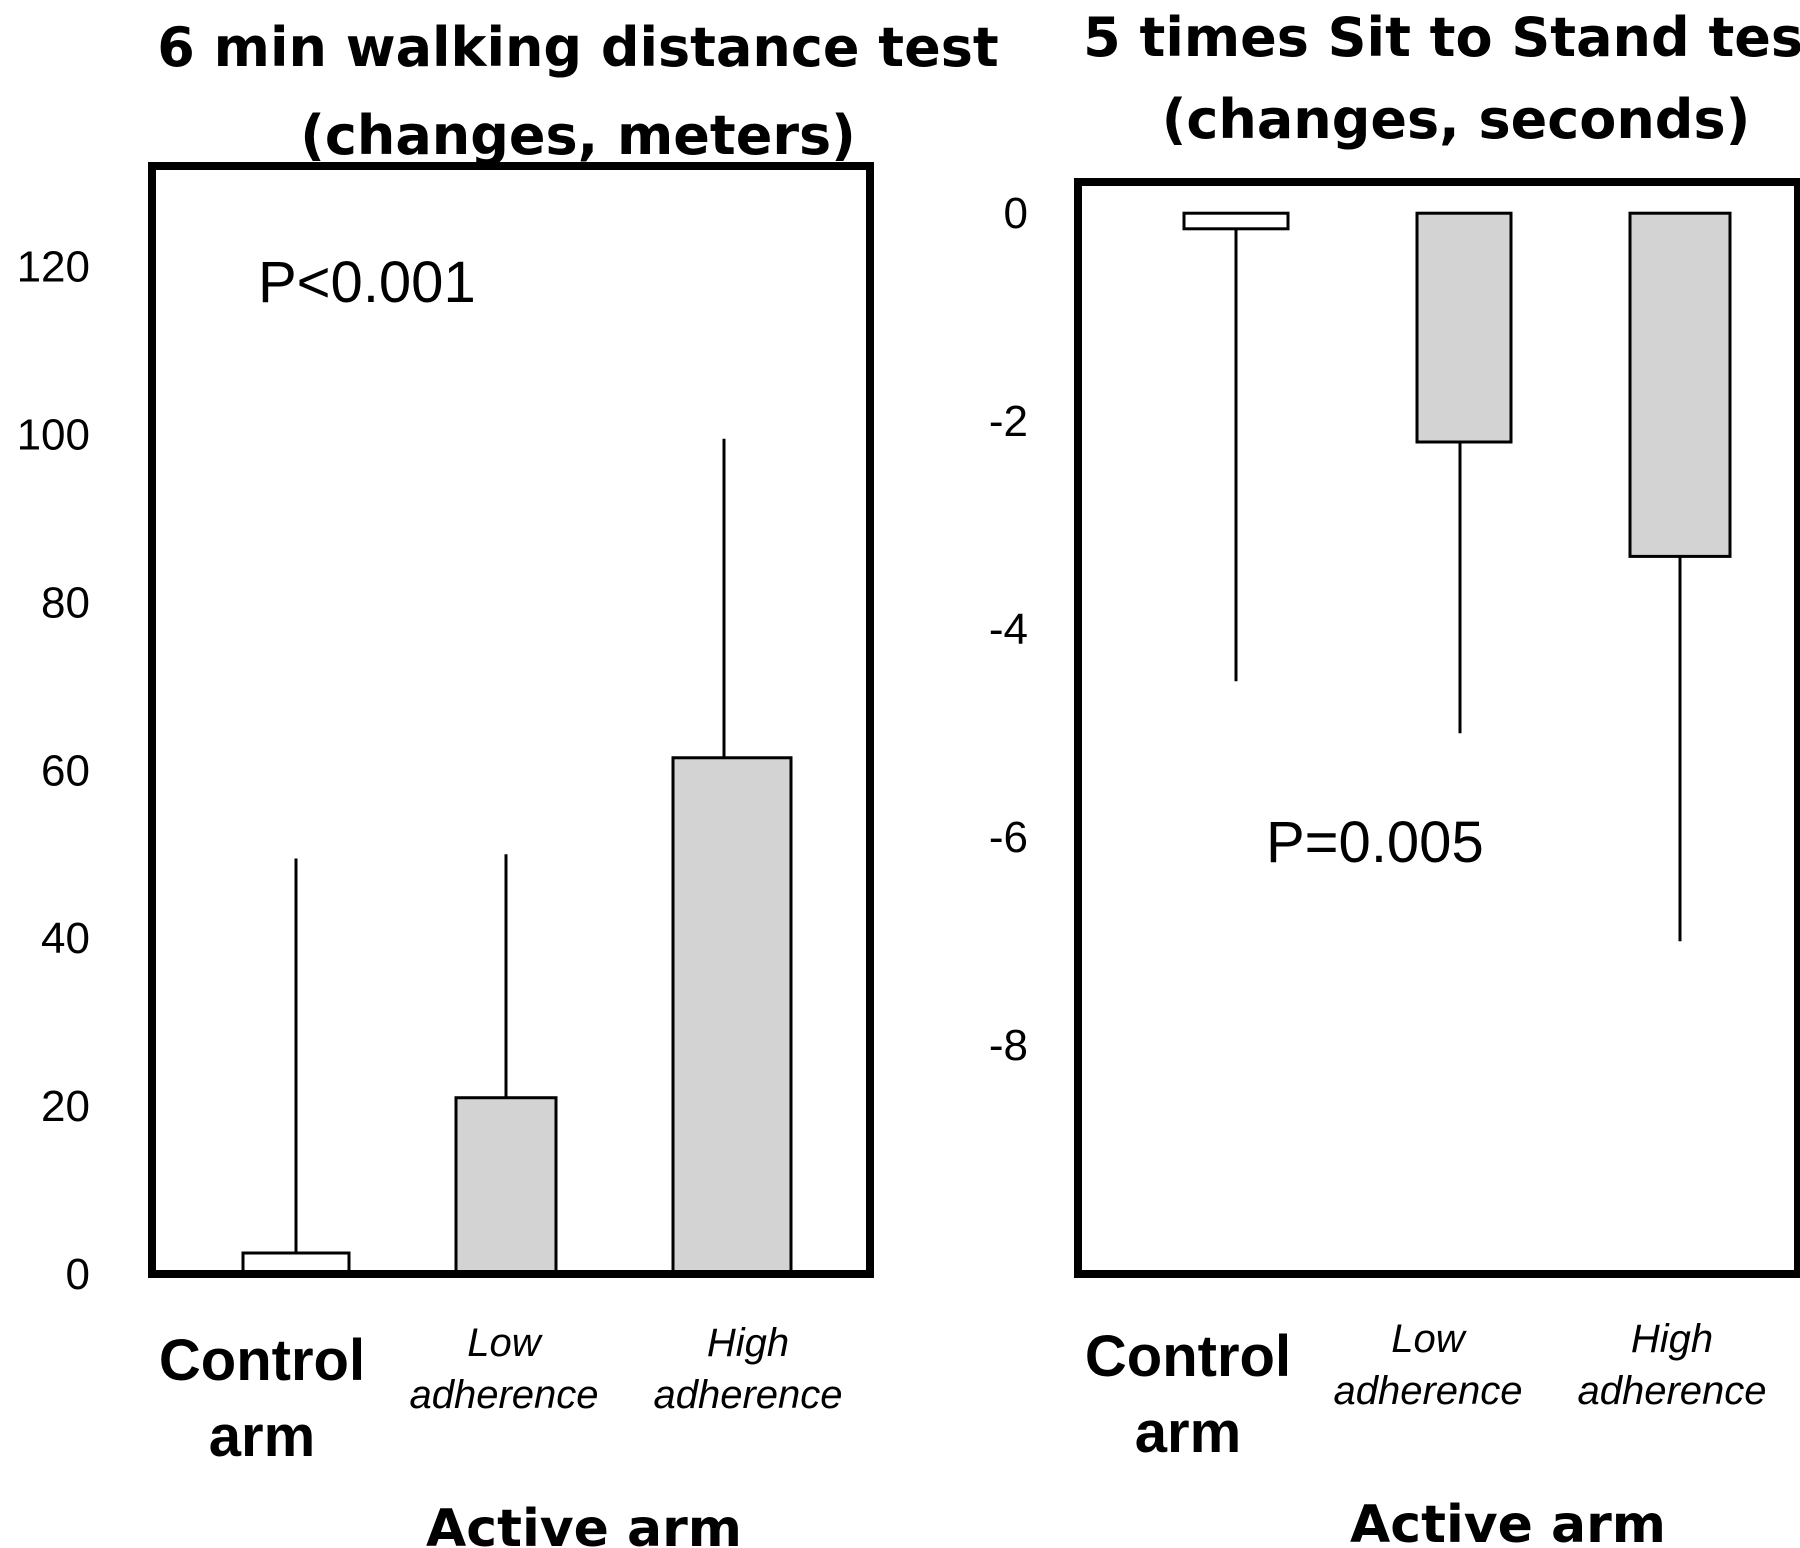 This screenshot has height=1548, width=1800. I want to click on y-tick-label: 60, so click(65, 770).